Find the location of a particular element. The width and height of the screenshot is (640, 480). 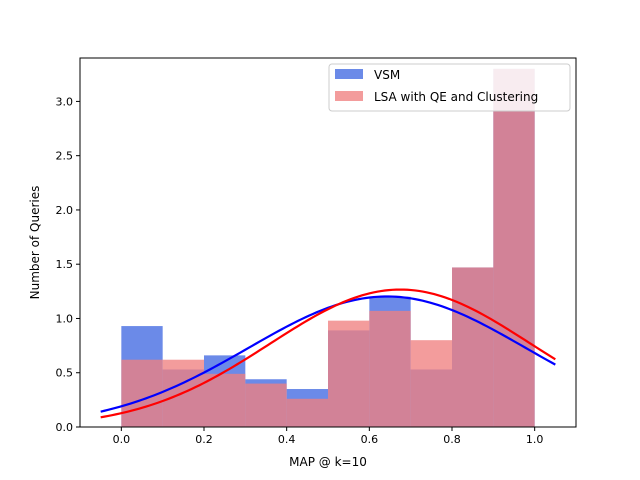

x-axis: 0.0 0.2 0.4 0.6 0.8 1.0 is located at coordinates (328, 436).